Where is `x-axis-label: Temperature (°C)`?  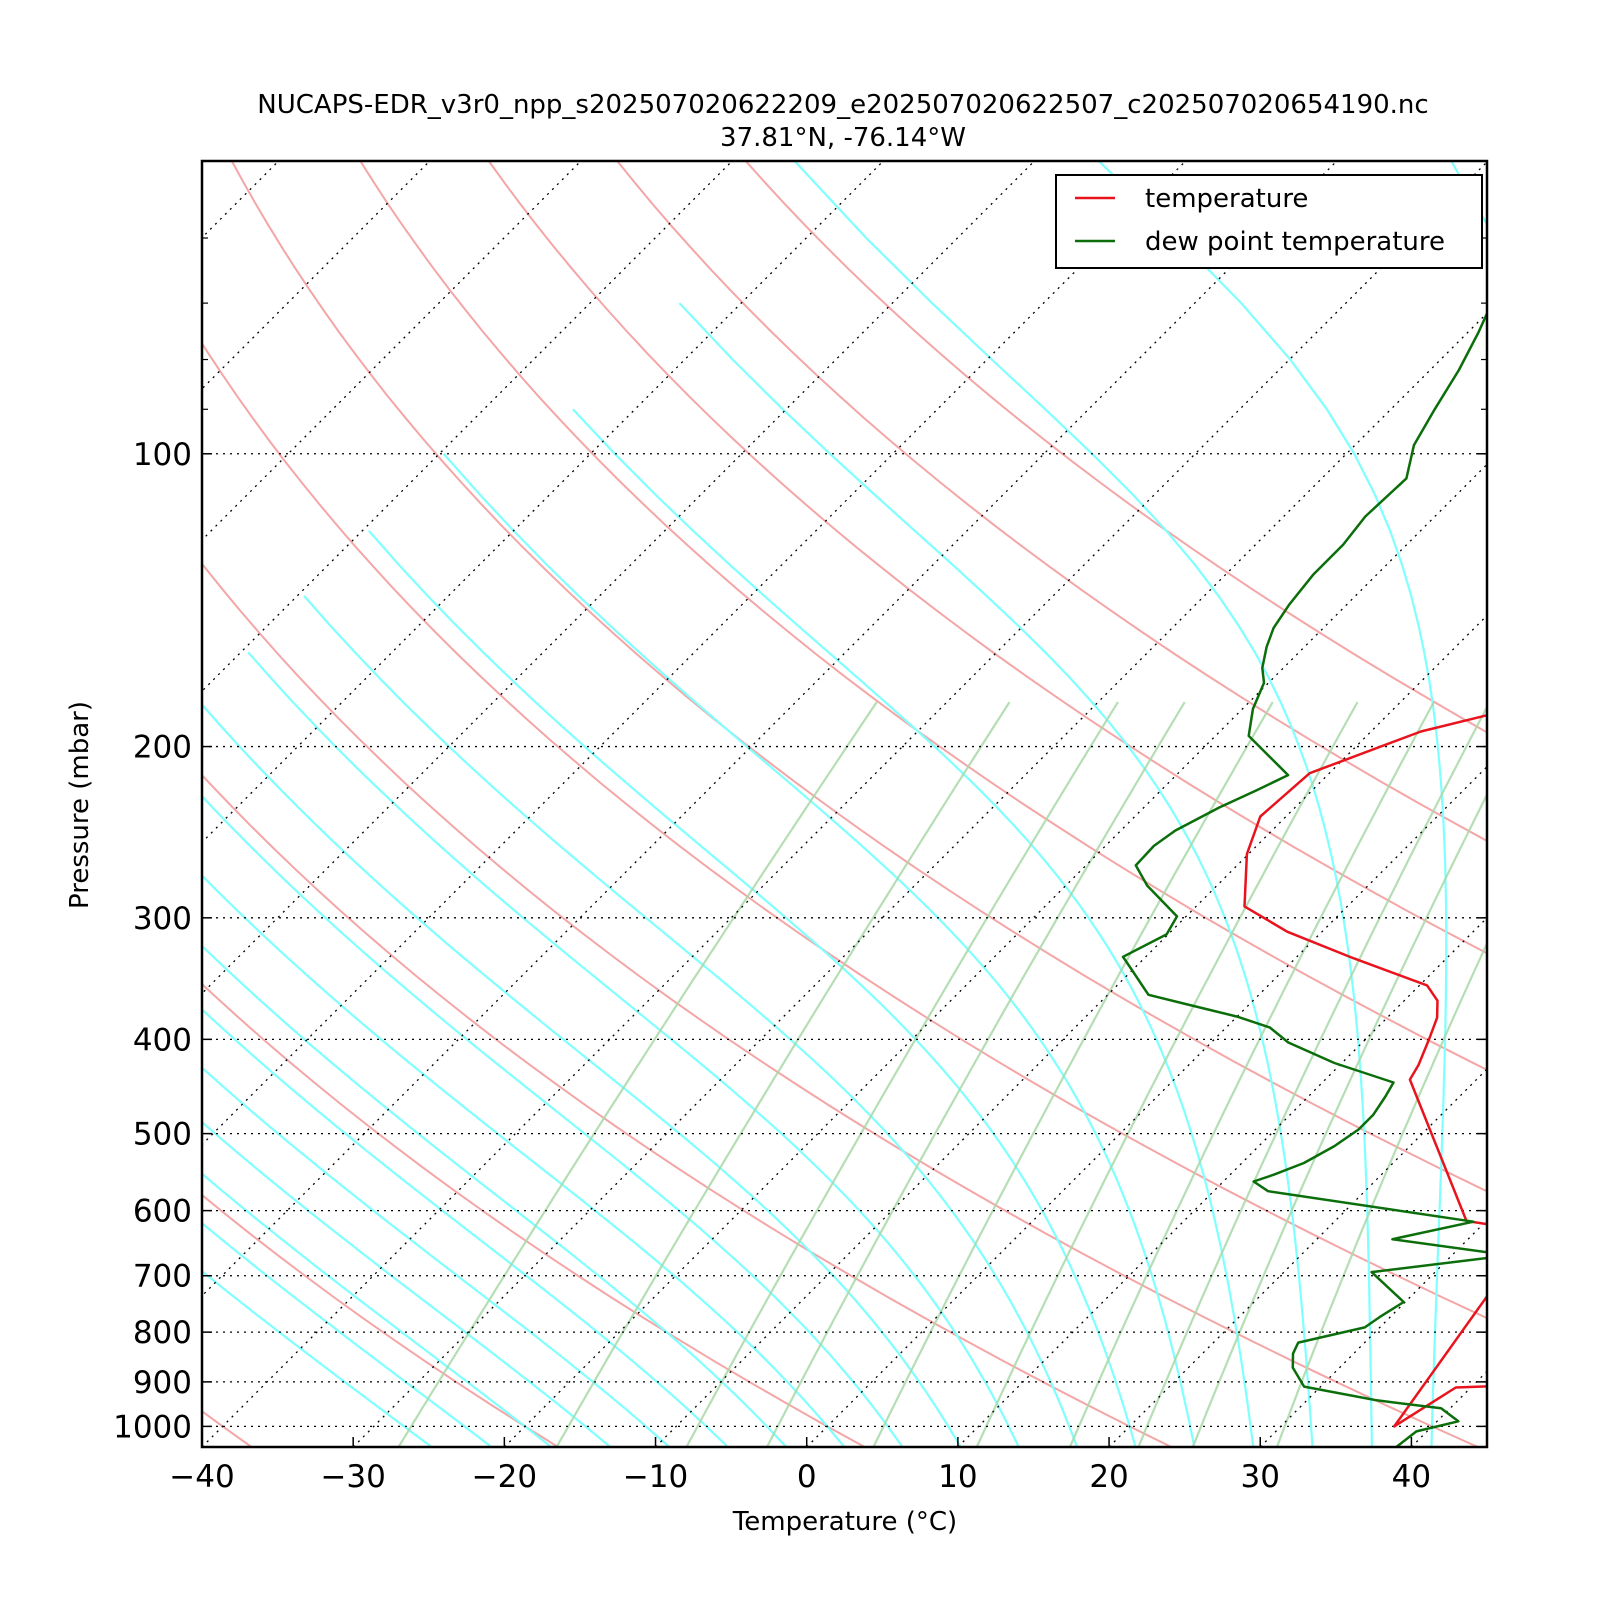 x-axis-label: Temperature (°C) is located at coordinates (844, 1522).